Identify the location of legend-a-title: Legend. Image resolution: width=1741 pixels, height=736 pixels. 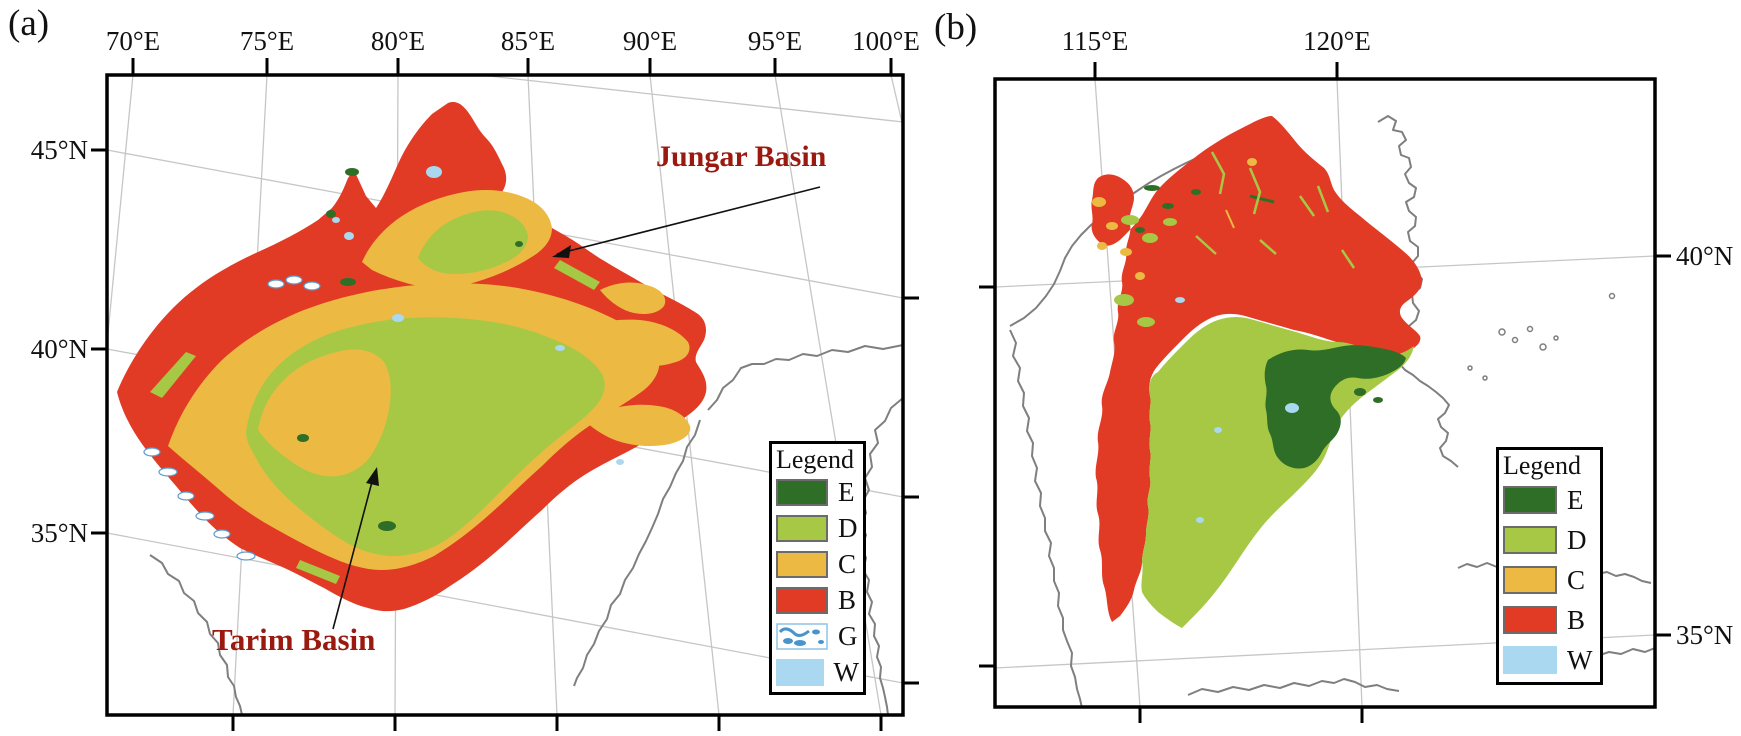
(815, 459).